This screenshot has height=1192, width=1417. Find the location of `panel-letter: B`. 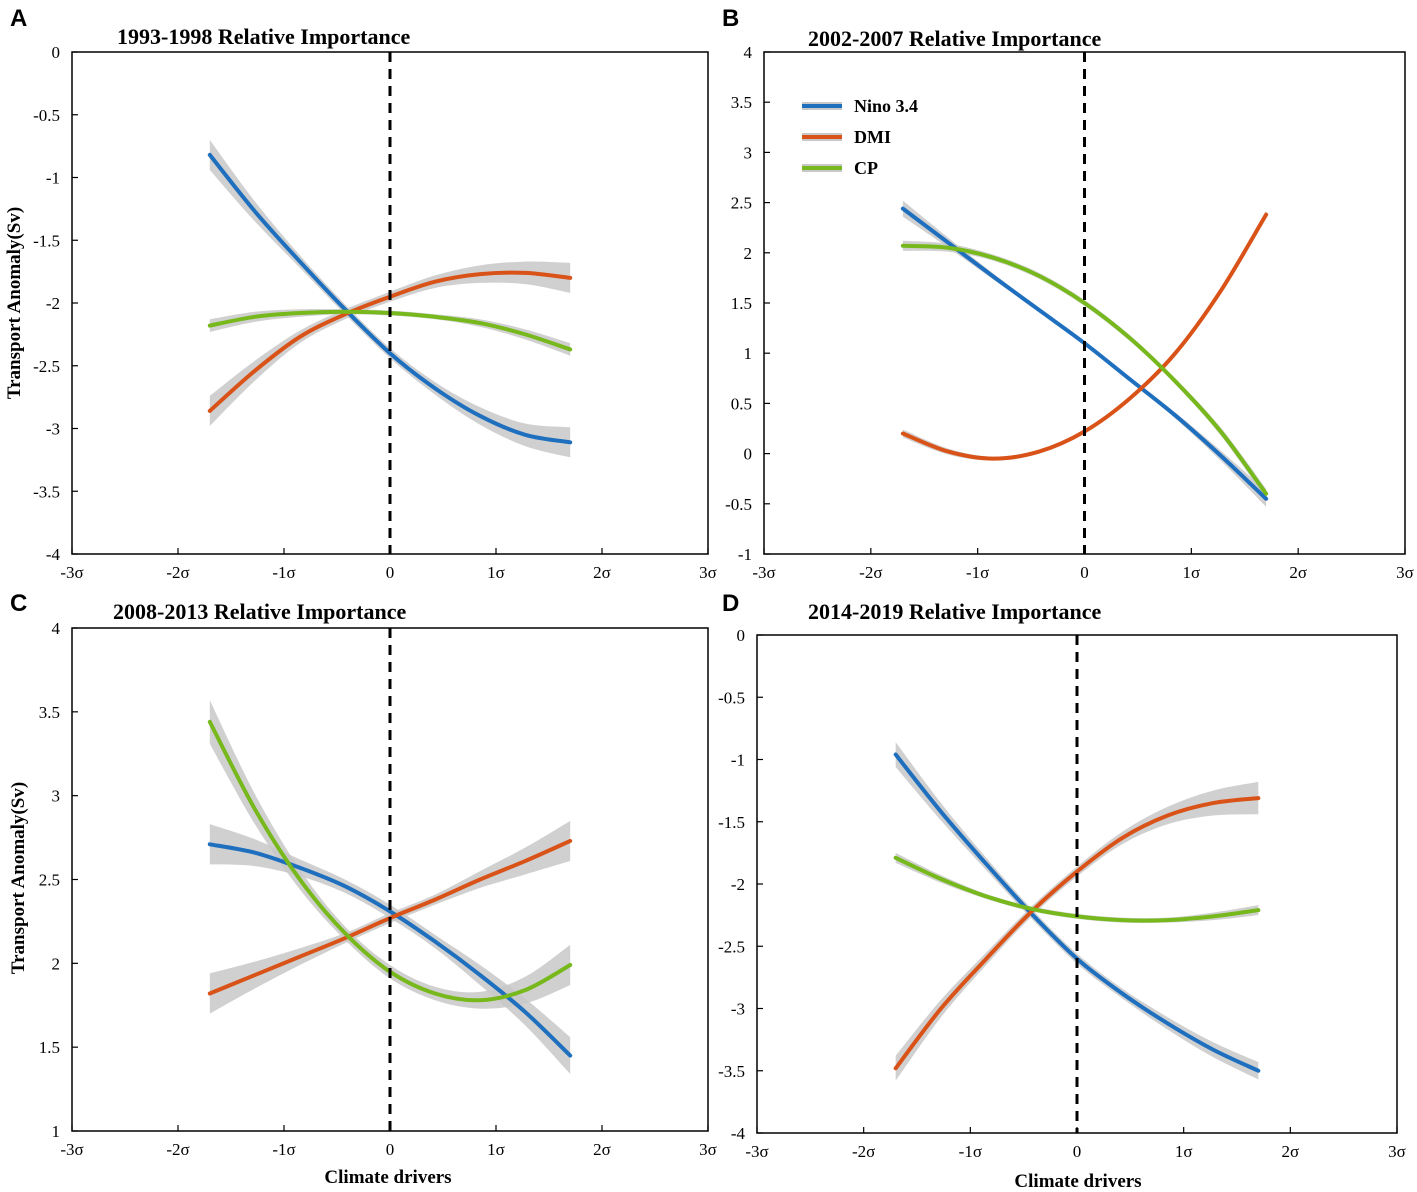

panel-letter: B is located at coordinates (730, 18).